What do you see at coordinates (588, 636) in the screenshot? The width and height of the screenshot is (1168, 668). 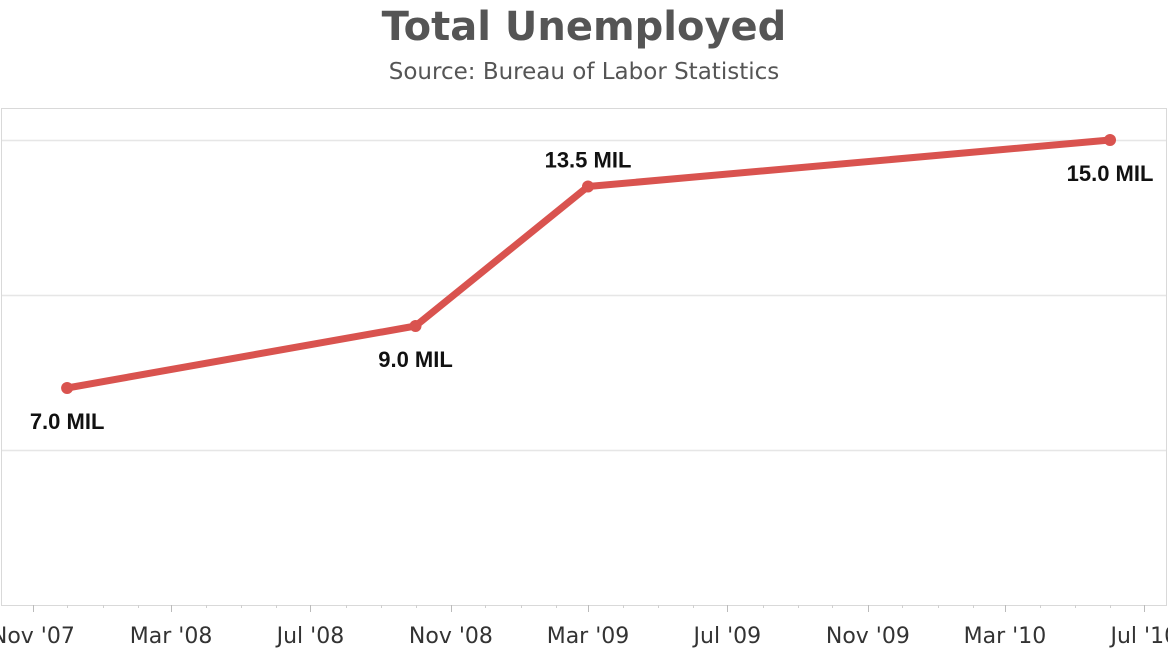 I see `x-tick-label: Mar '09` at bounding box center [588, 636].